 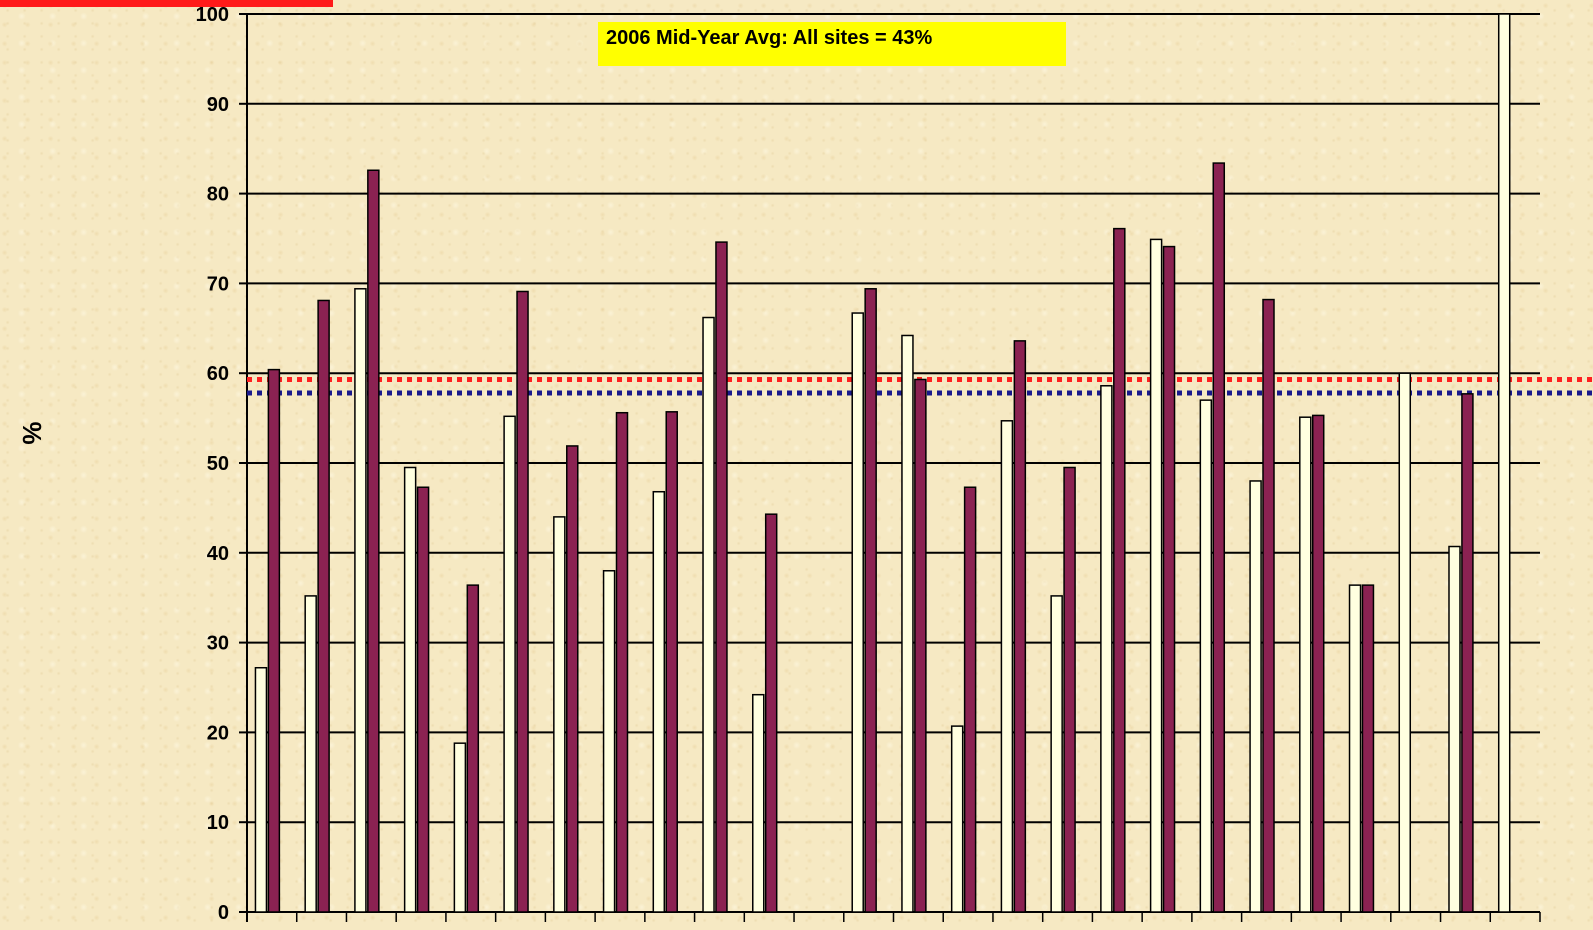 What do you see at coordinates (218, 374) in the screenshot?
I see `y-tick-label: 60` at bounding box center [218, 374].